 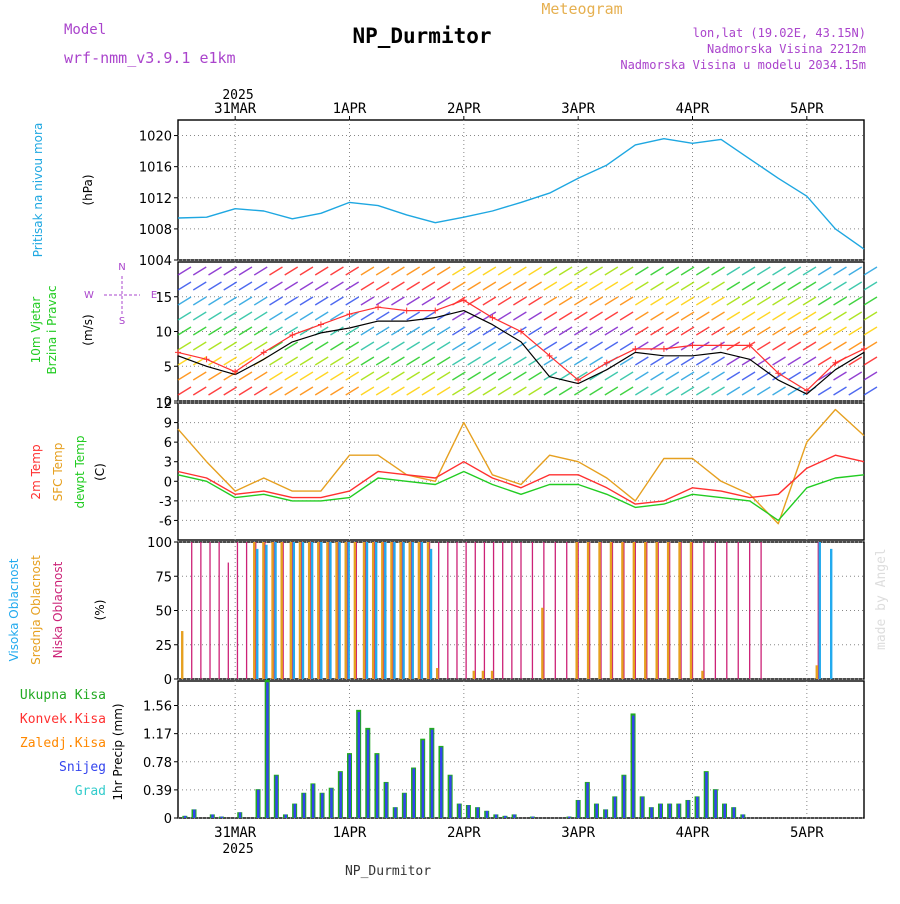 I want to click on bottom-day-label-4: 4APR, so click(x=693, y=833).